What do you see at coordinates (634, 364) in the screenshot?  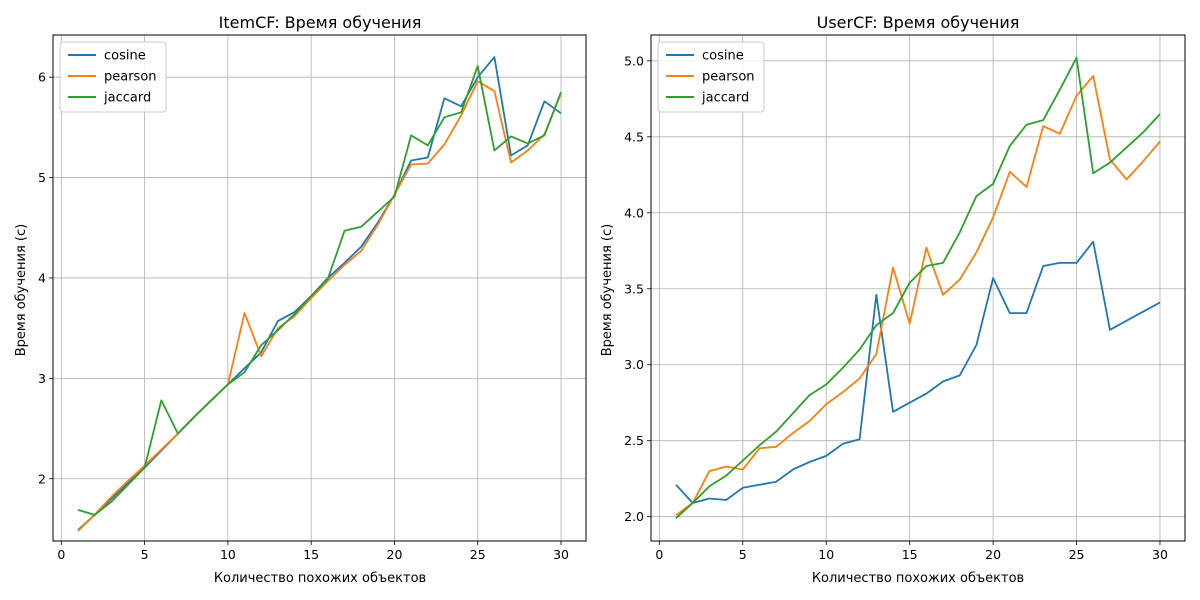 I see `y-tick-label: 3.0` at bounding box center [634, 364].